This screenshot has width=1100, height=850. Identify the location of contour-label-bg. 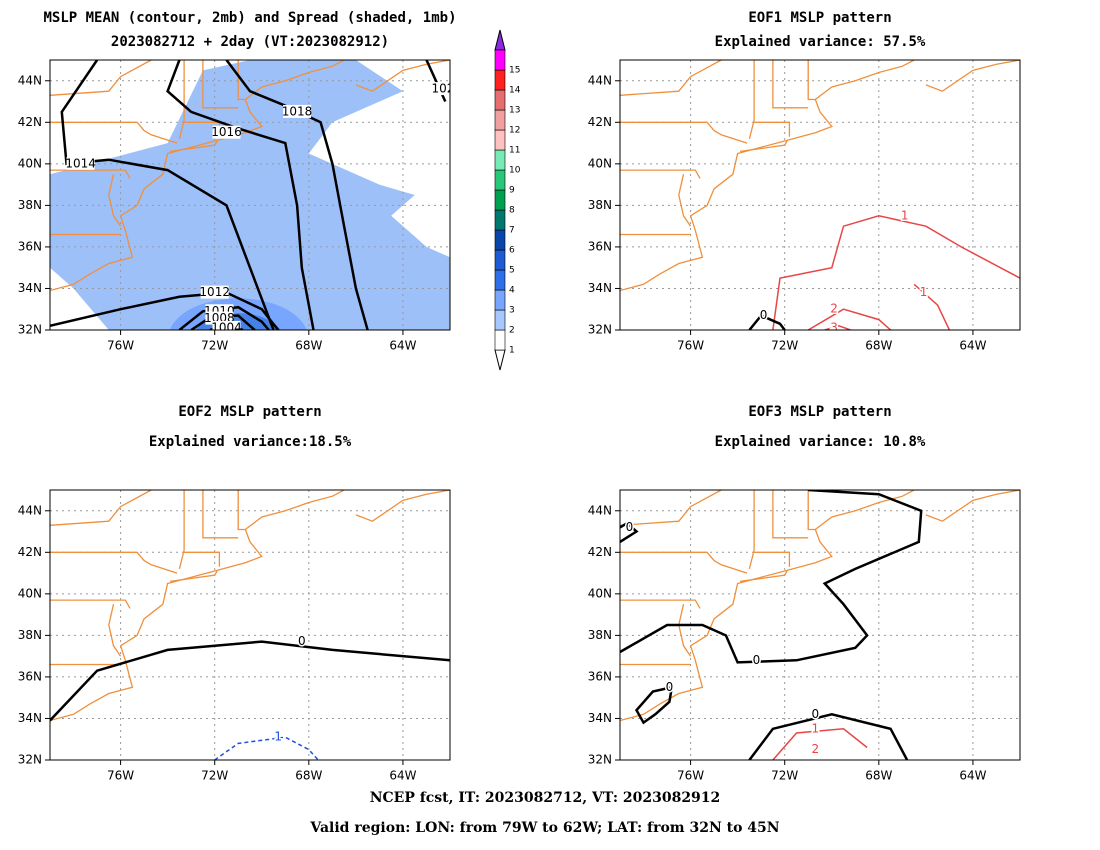
(226, 325).